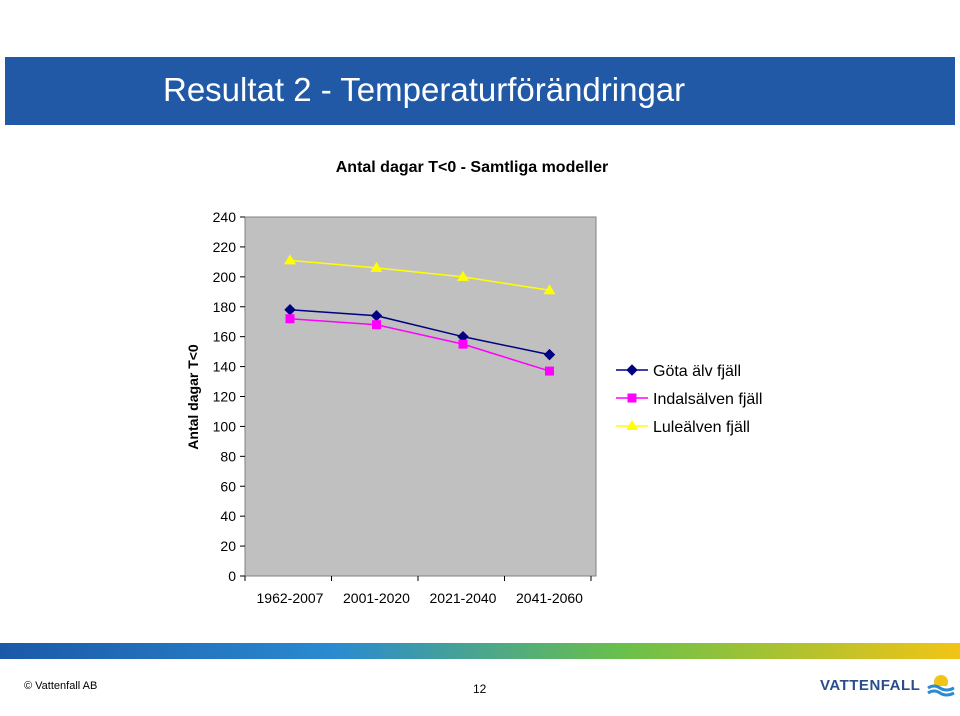 The width and height of the screenshot is (960, 716). I want to click on footer-color-band, so click(480, 651).